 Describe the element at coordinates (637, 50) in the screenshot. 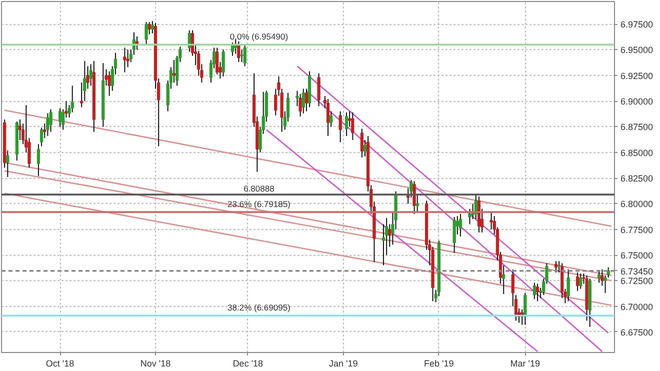

I see `y-tick-label: 6.95000` at that location.